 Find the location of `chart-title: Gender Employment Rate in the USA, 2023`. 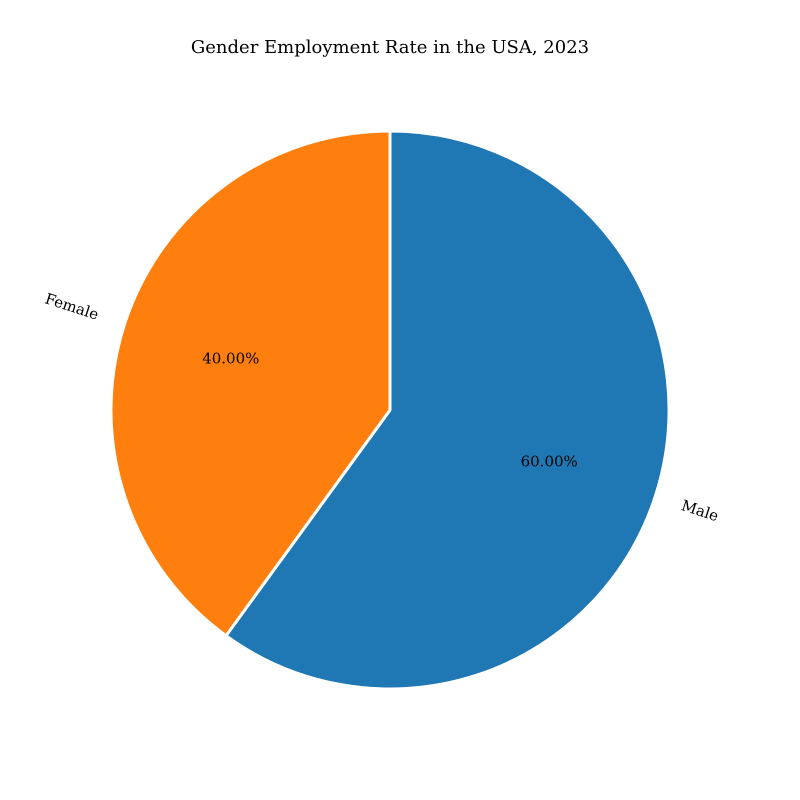

chart-title: Gender Employment Rate in the USA, 2023 is located at coordinates (390, 47).